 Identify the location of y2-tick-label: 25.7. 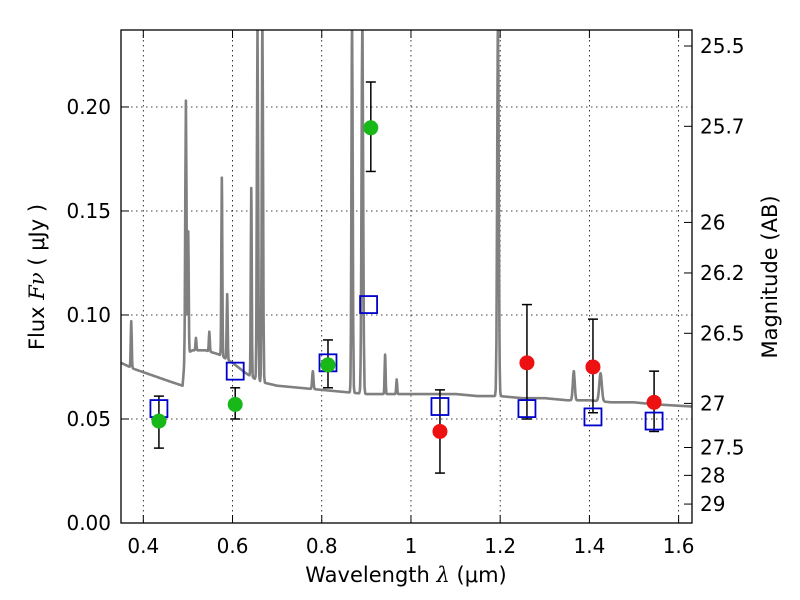
(722, 126).